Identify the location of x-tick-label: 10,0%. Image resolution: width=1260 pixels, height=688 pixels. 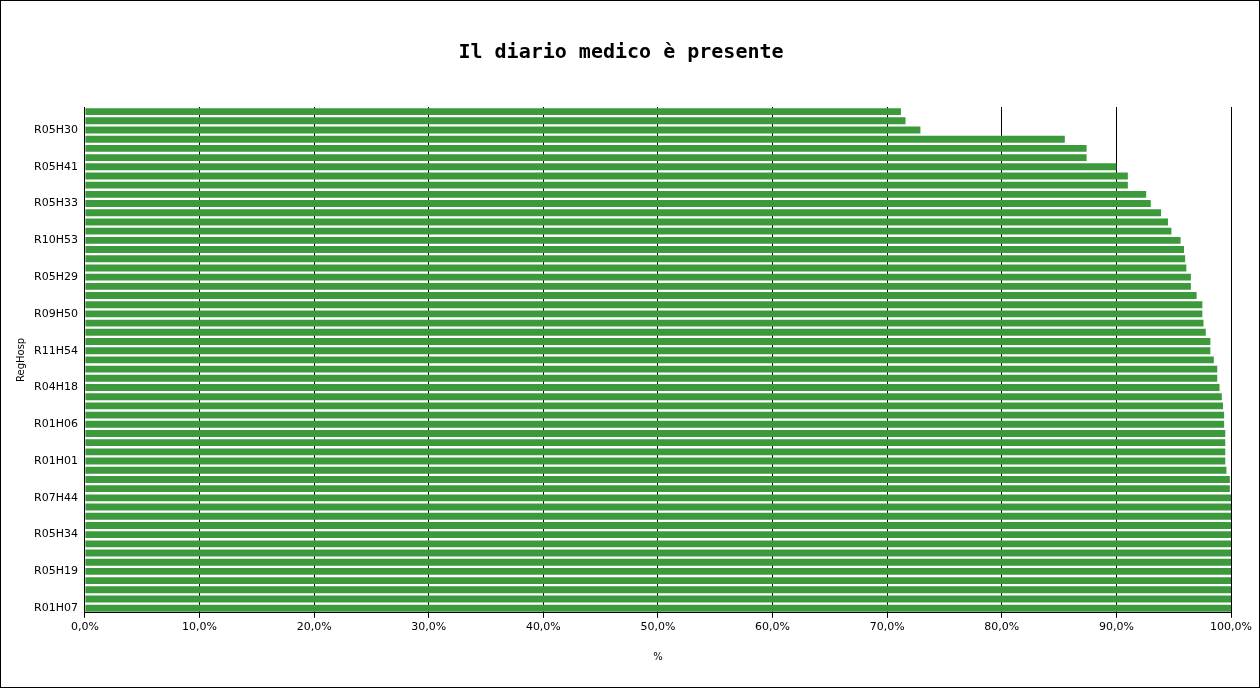
(199, 627).